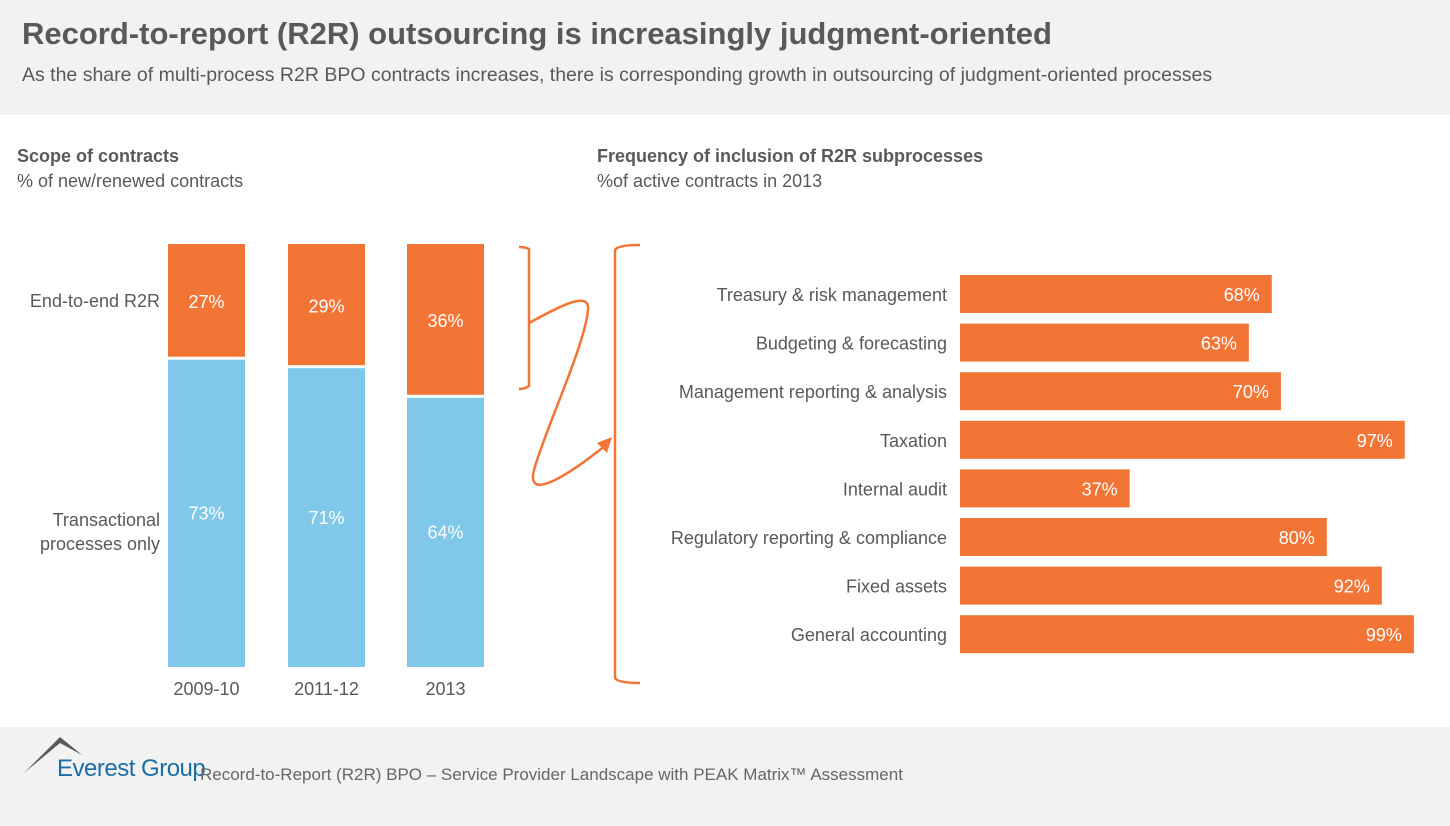  What do you see at coordinates (604, 445) in the screenshot?
I see `arrowhead-icon` at bounding box center [604, 445].